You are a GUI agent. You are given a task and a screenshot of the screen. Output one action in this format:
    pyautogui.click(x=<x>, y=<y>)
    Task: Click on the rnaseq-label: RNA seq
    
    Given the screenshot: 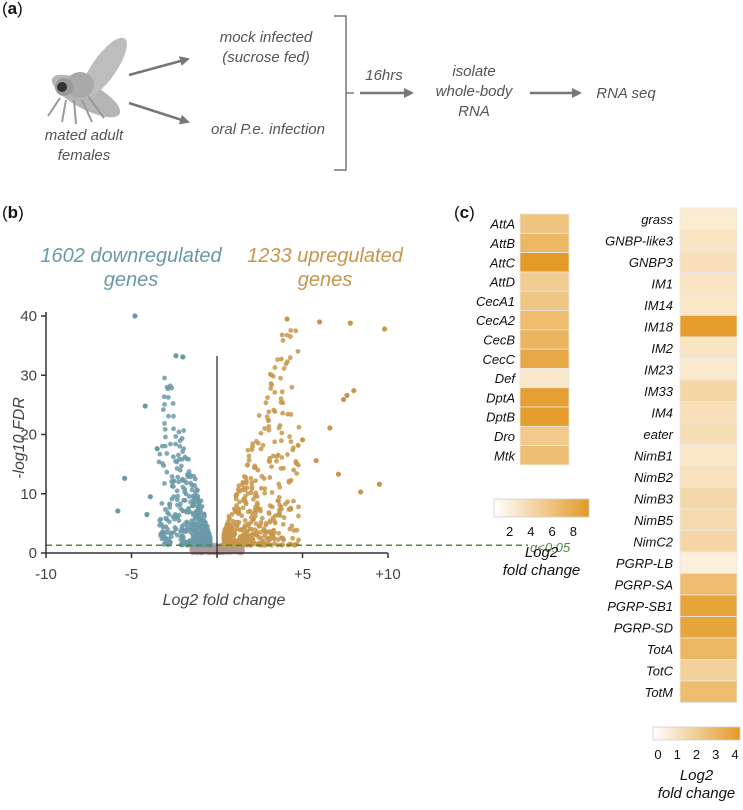 What is the action you would take?
    pyautogui.click(x=626, y=93)
    